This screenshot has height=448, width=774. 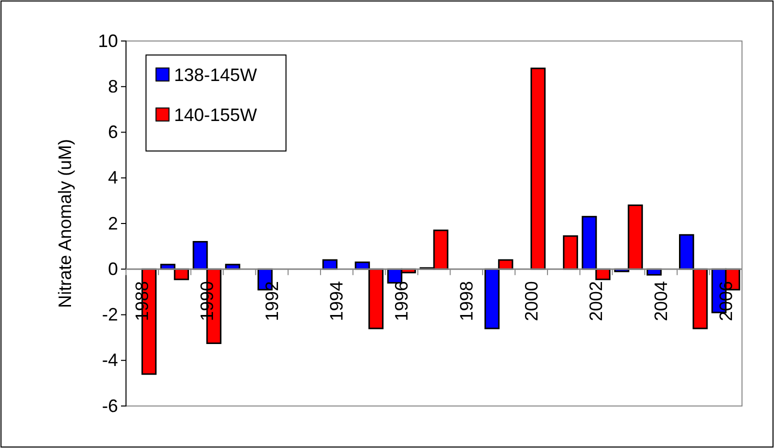 I want to click on y-tick-label: 4, so click(x=113, y=178).